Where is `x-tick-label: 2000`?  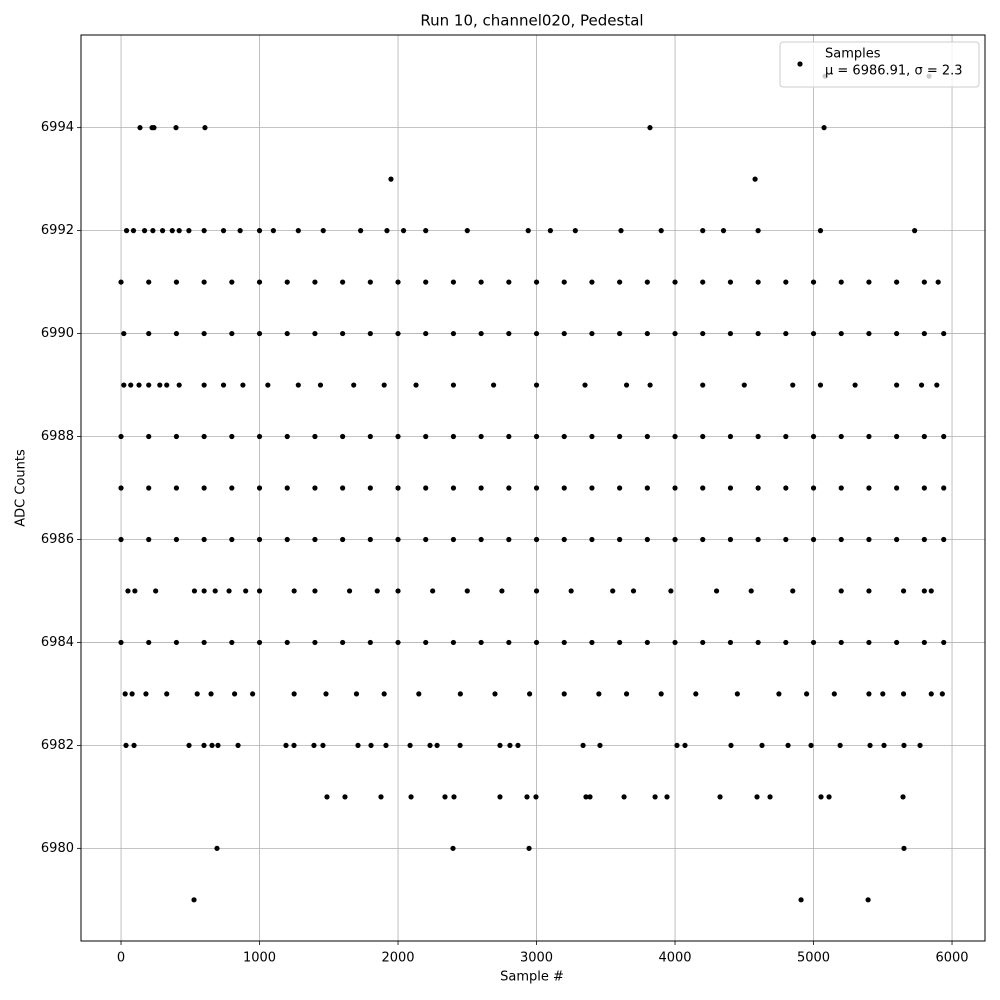 x-tick-label: 2000 is located at coordinates (397, 958).